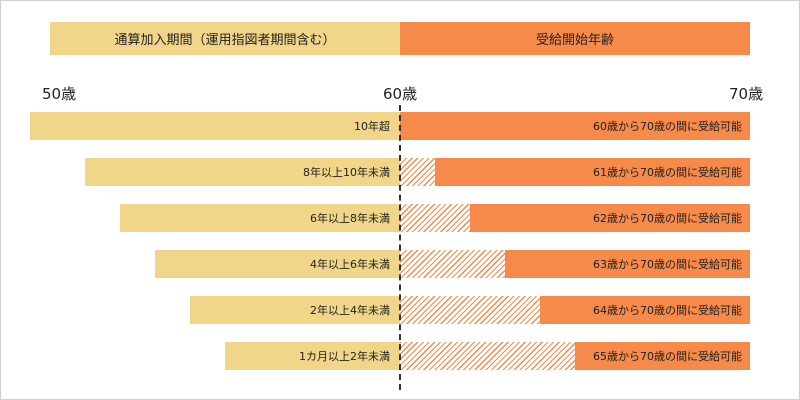 The height and width of the screenshot is (400, 800). What do you see at coordinates (215, 126) in the screenshot?
I see `period-bar: 10年超` at bounding box center [215, 126].